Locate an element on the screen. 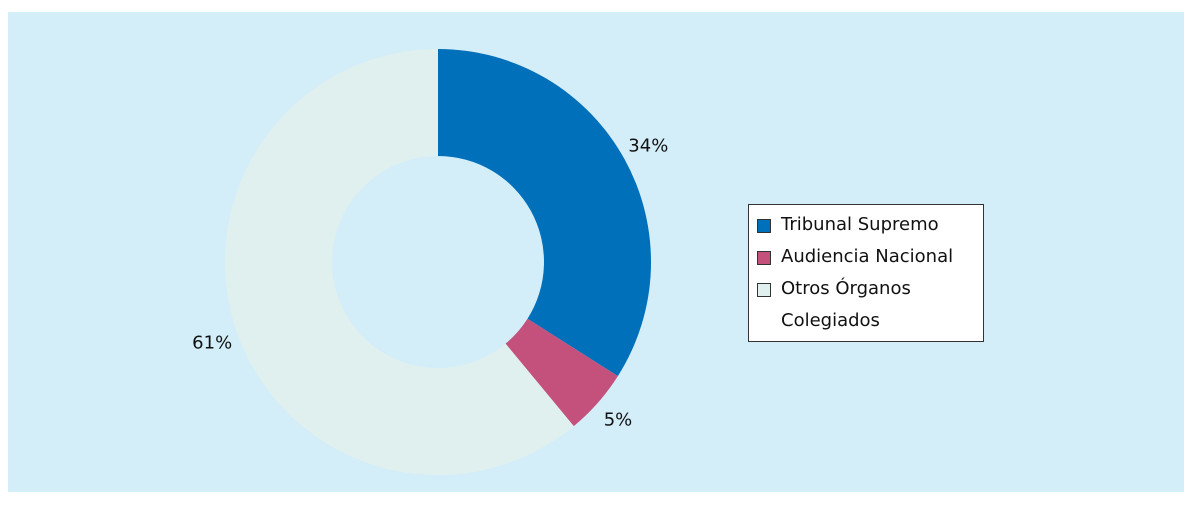  legend-label: Tribunal Supremo is located at coordinates (860, 224).